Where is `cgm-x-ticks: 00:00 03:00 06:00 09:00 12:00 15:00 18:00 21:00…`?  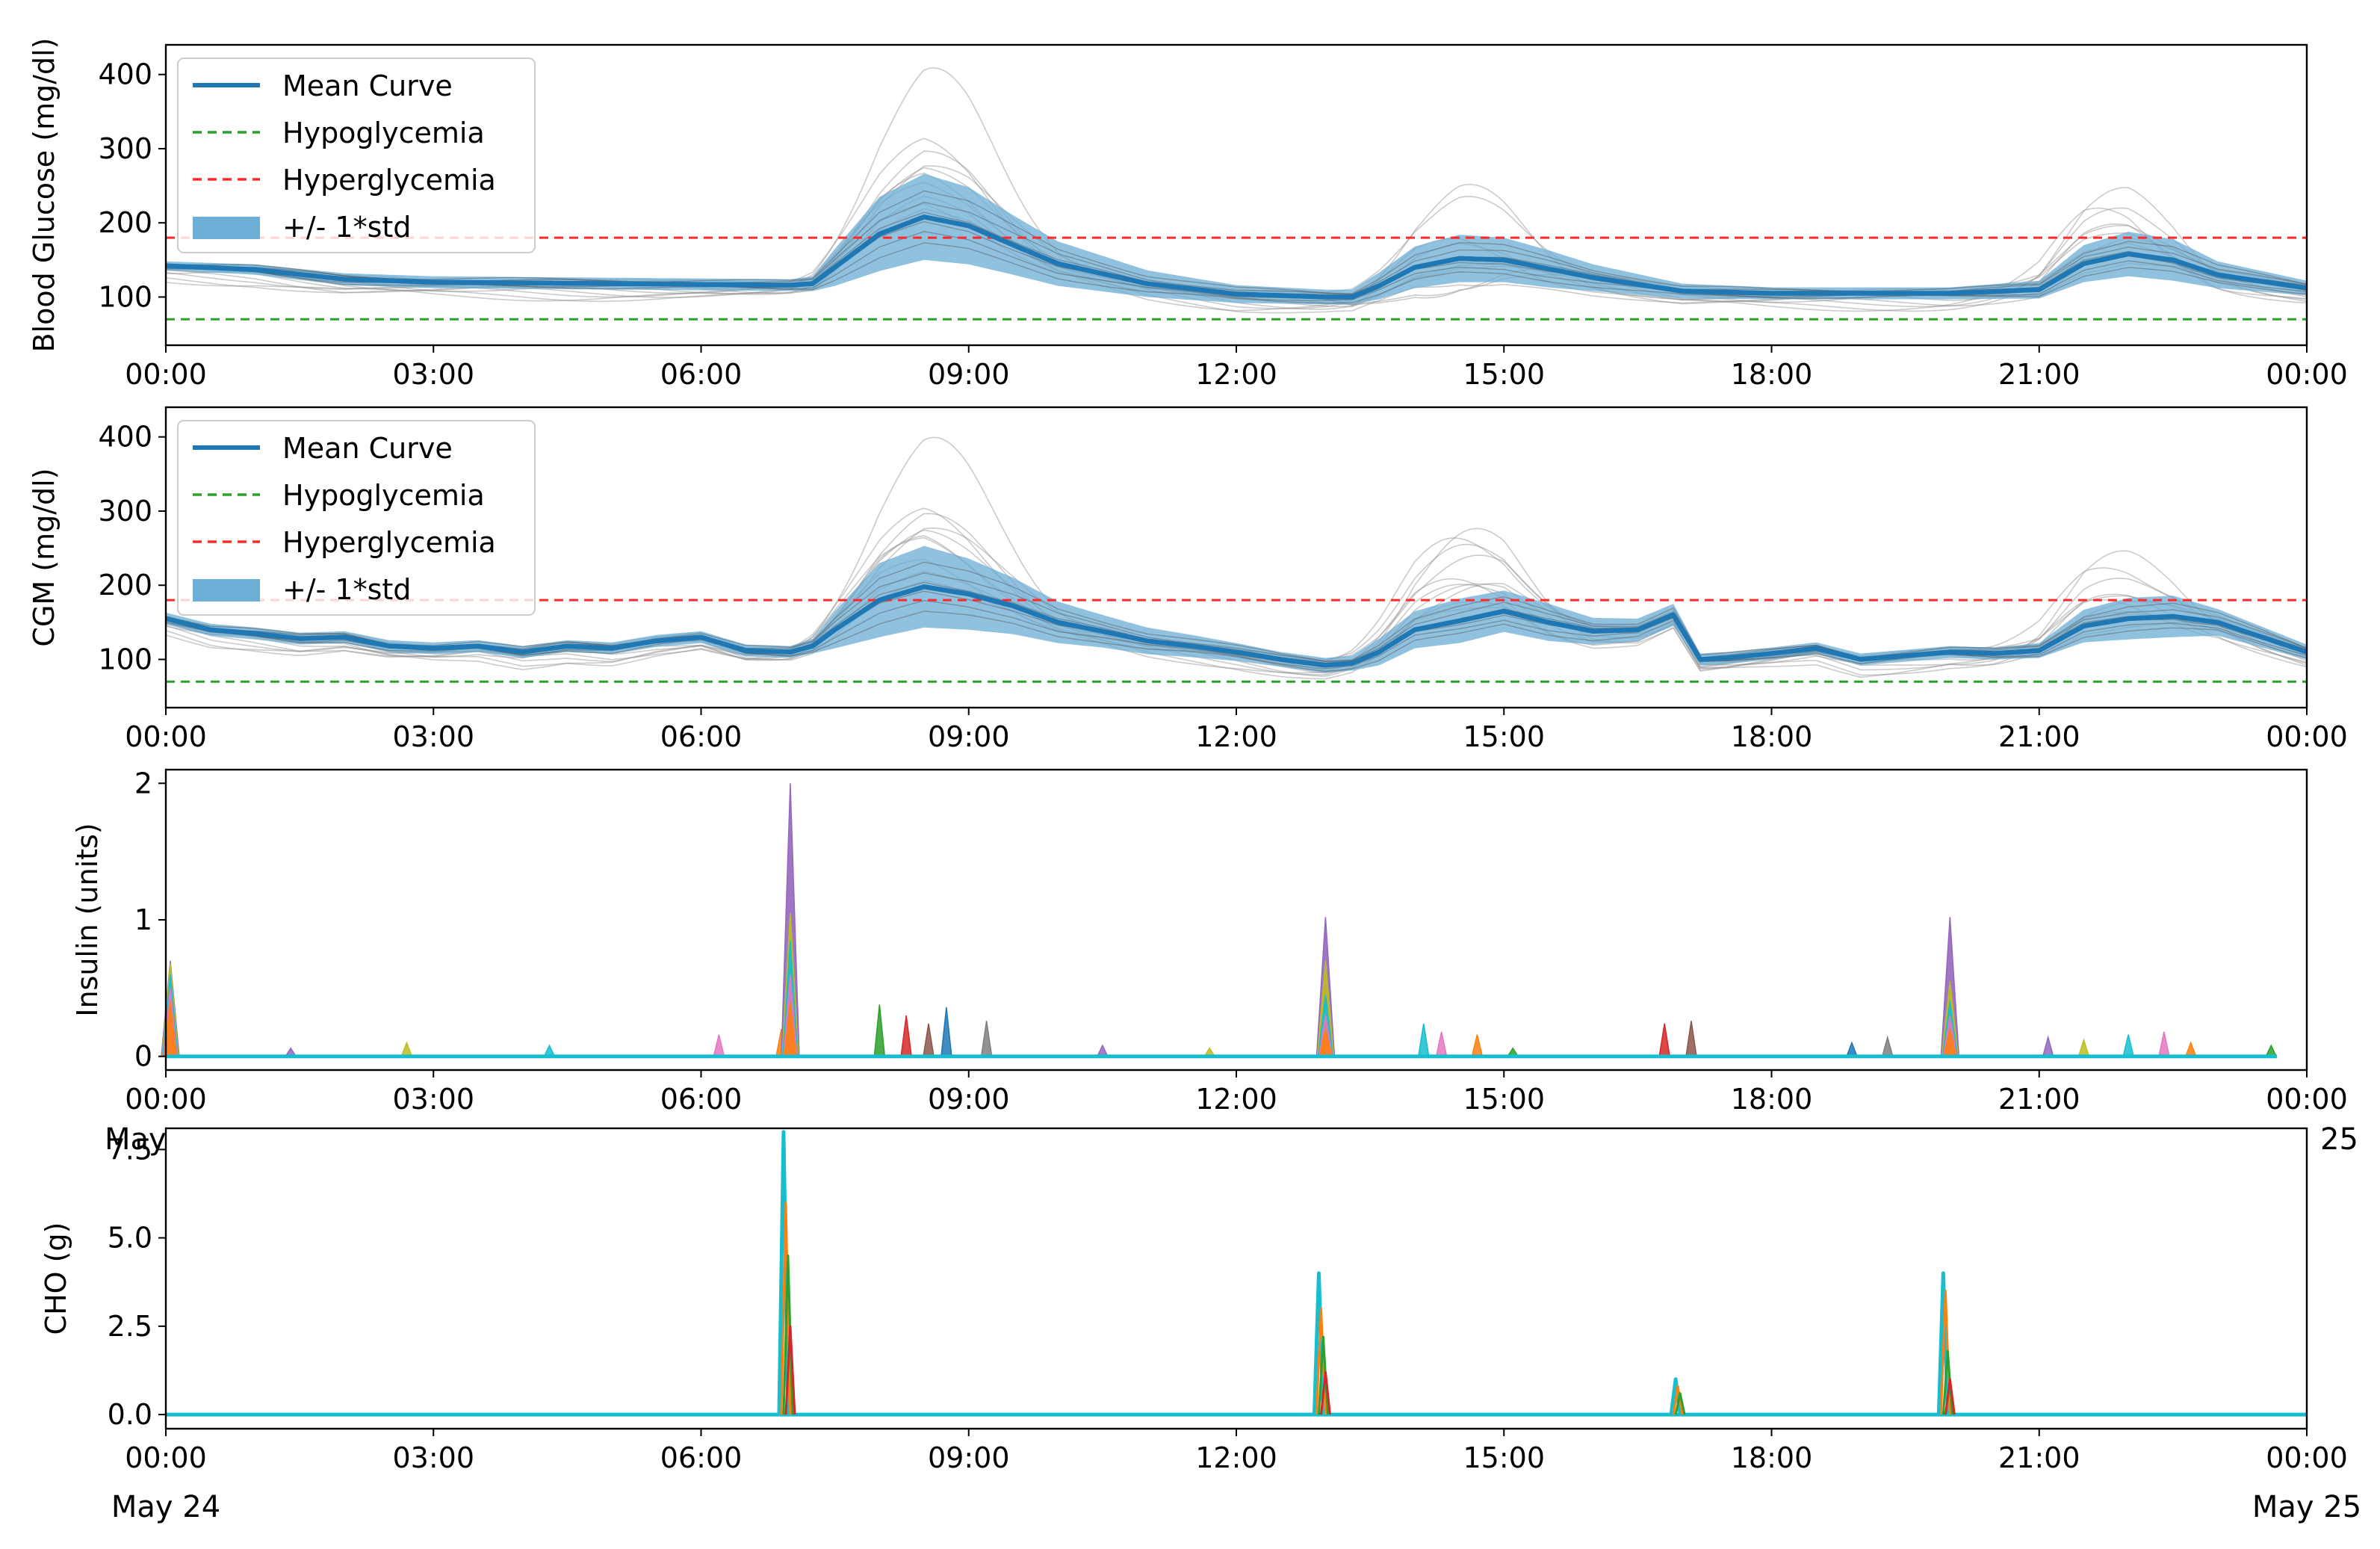
cgm-x-ticks: 00:00 03:00 06:00 09:00 12:00 15:00 18:00 21:00… is located at coordinates (1236, 730).